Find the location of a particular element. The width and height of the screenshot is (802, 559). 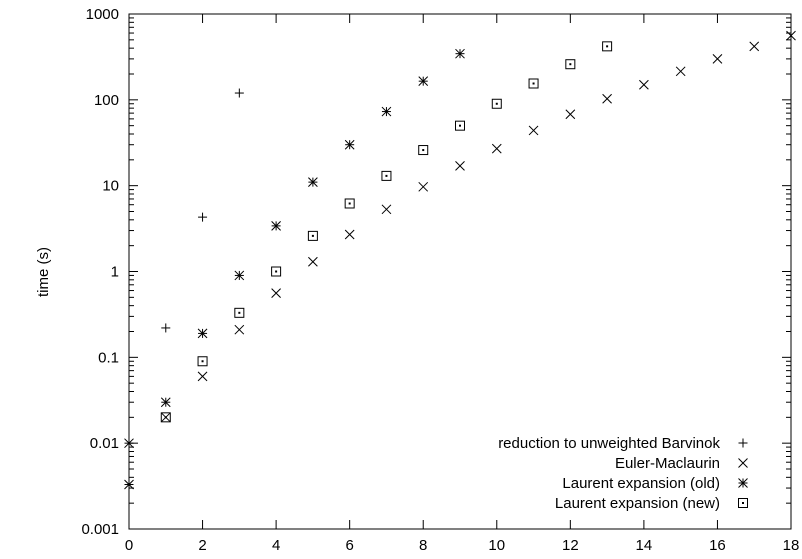

y-tick-label: 1000 is located at coordinates (102, 14).